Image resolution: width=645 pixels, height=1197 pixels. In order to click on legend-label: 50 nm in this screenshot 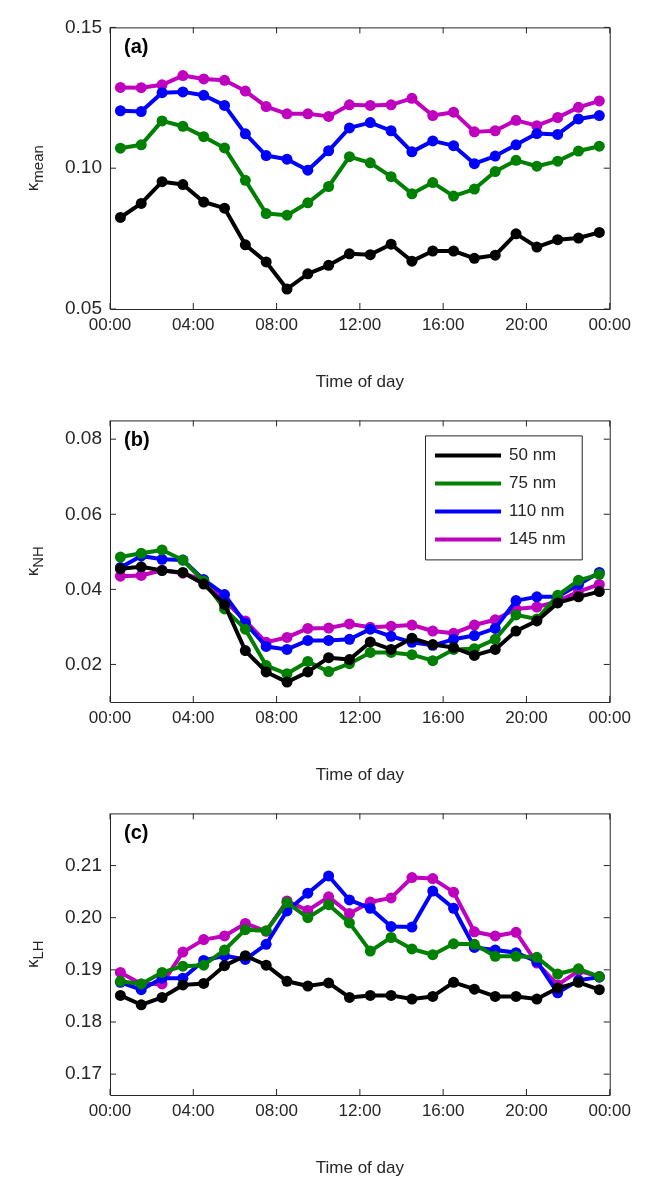, I will do `click(533, 455)`.